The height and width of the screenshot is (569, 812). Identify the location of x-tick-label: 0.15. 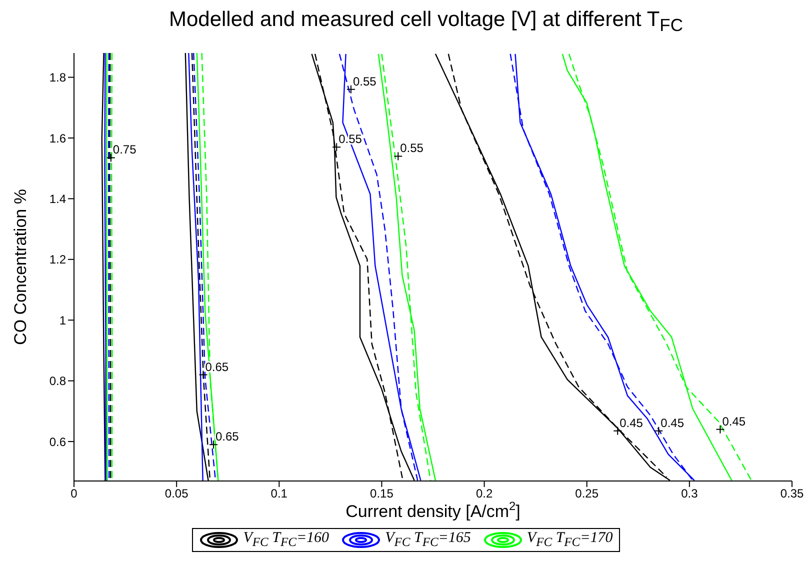
(382, 493).